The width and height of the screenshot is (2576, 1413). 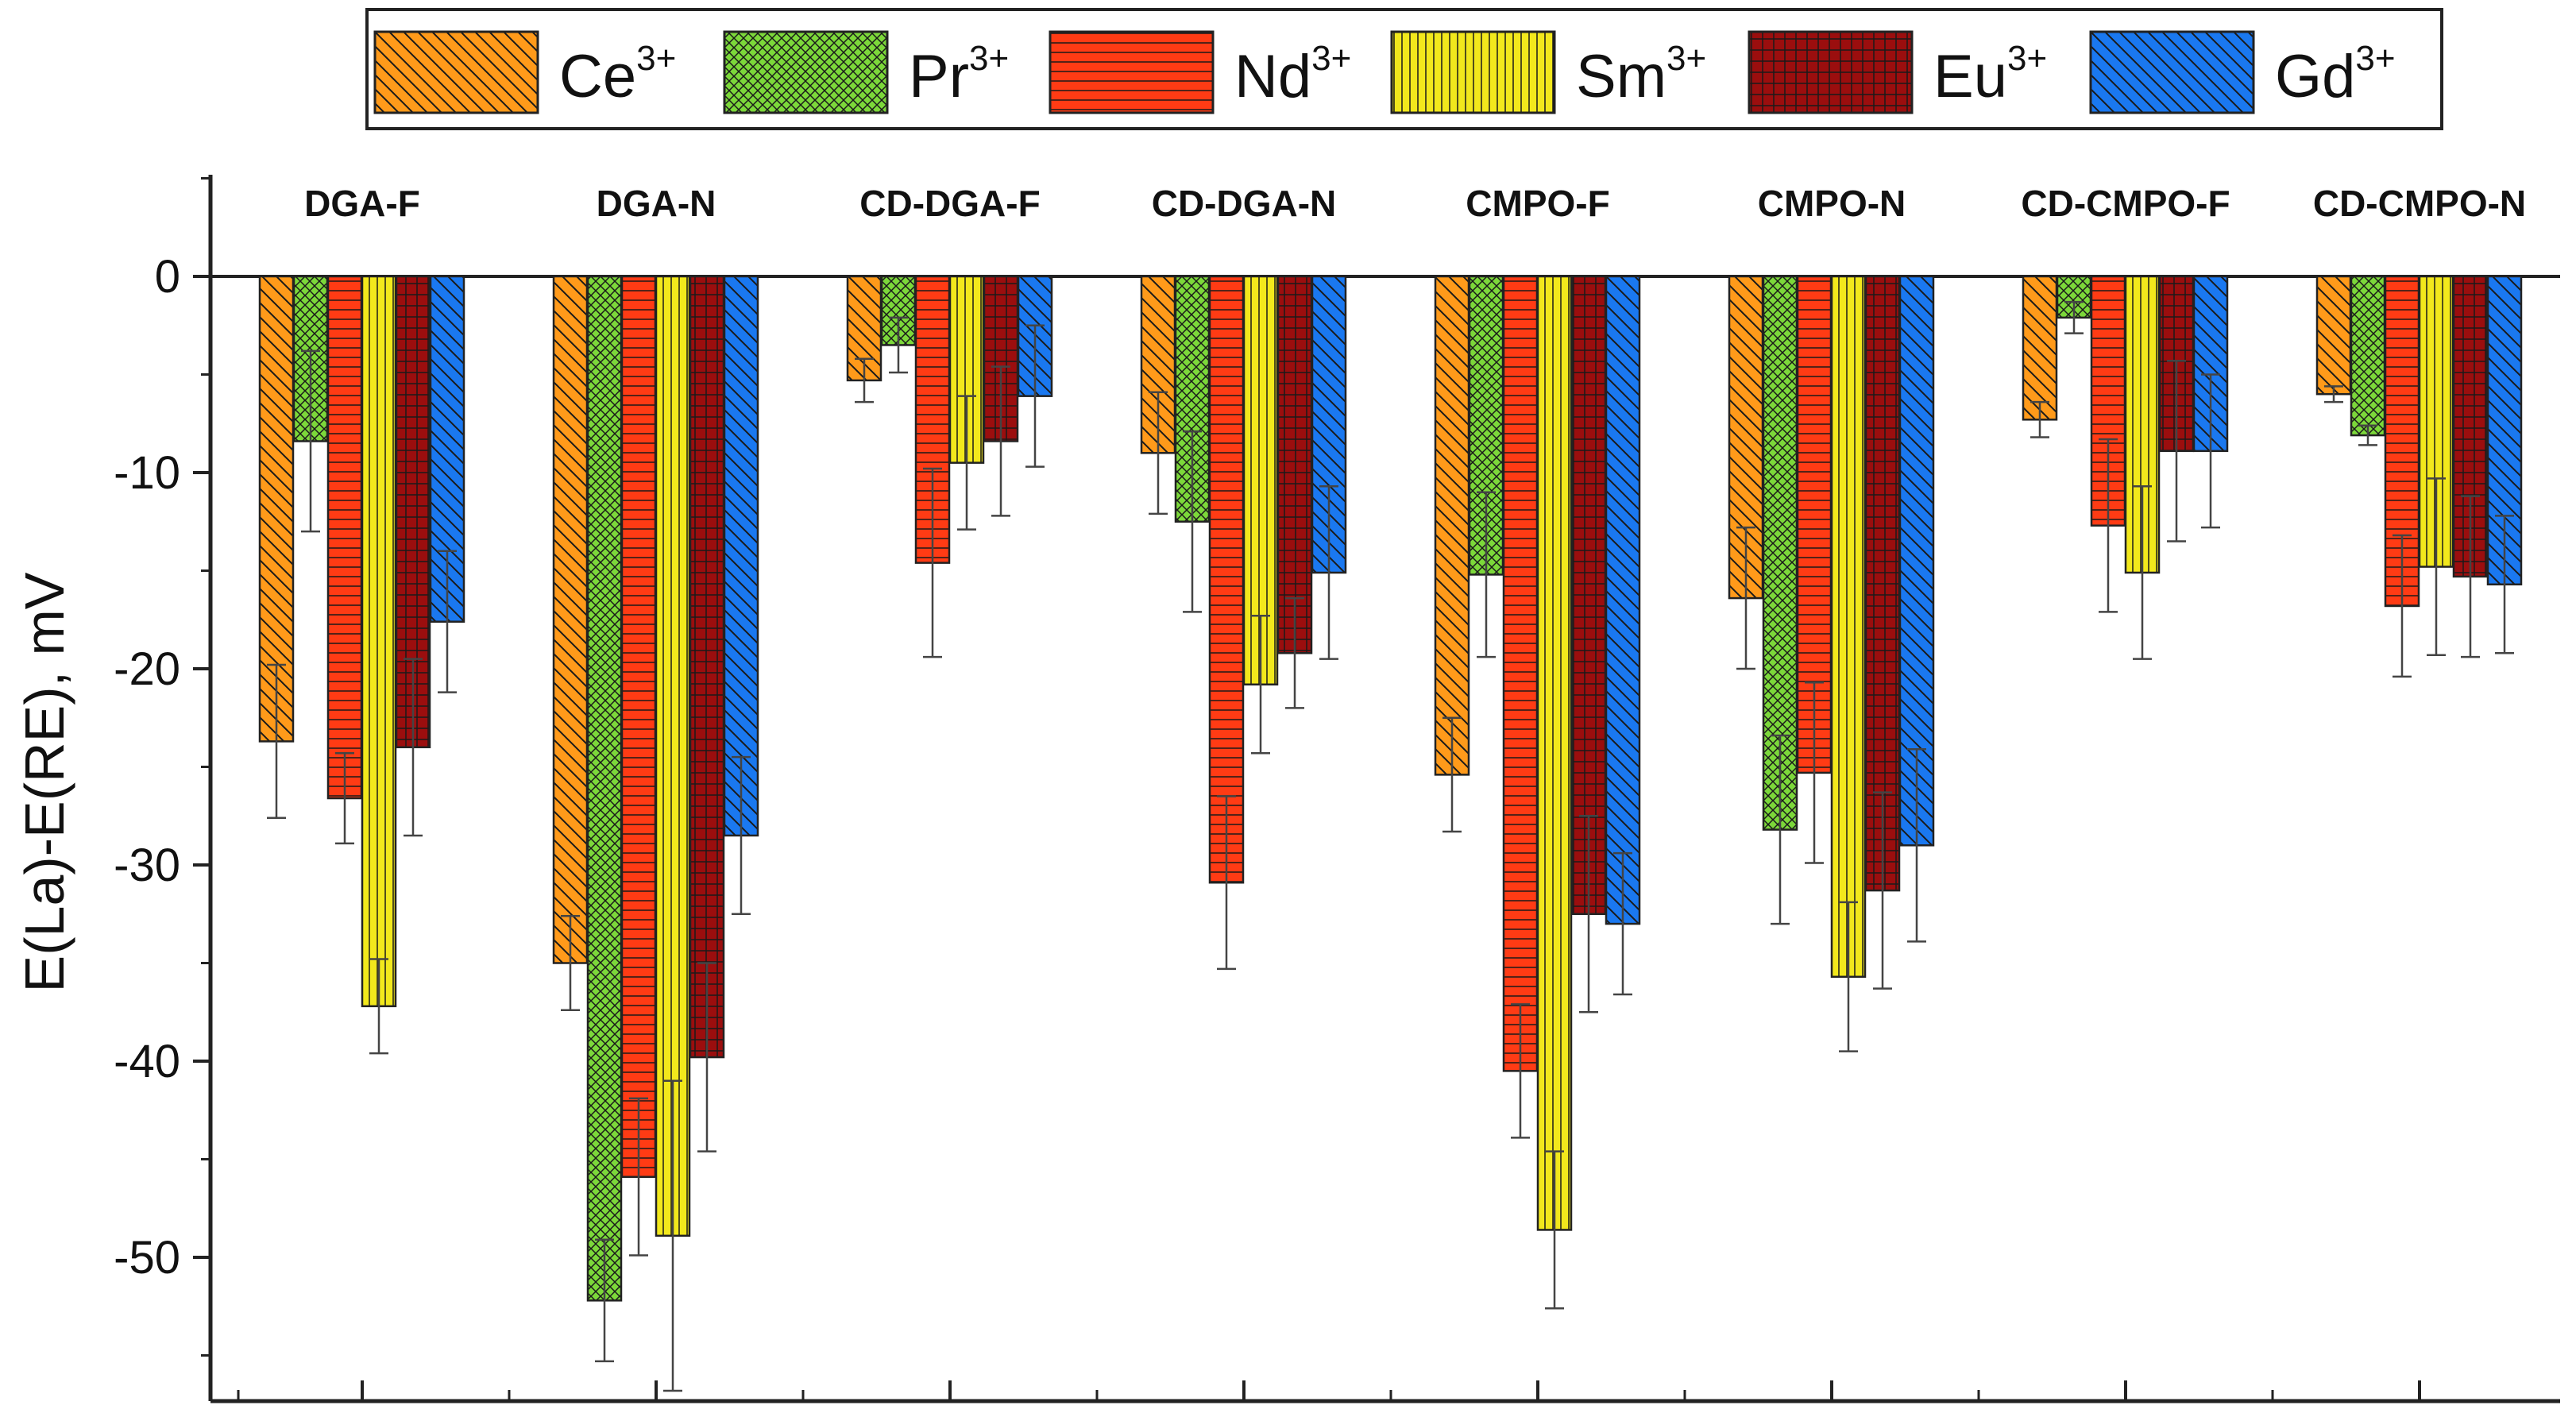 What do you see at coordinates (1832, 203) in the screenshot?
I see `group-label: CMPO-N` at bounding box center [1832, 203].